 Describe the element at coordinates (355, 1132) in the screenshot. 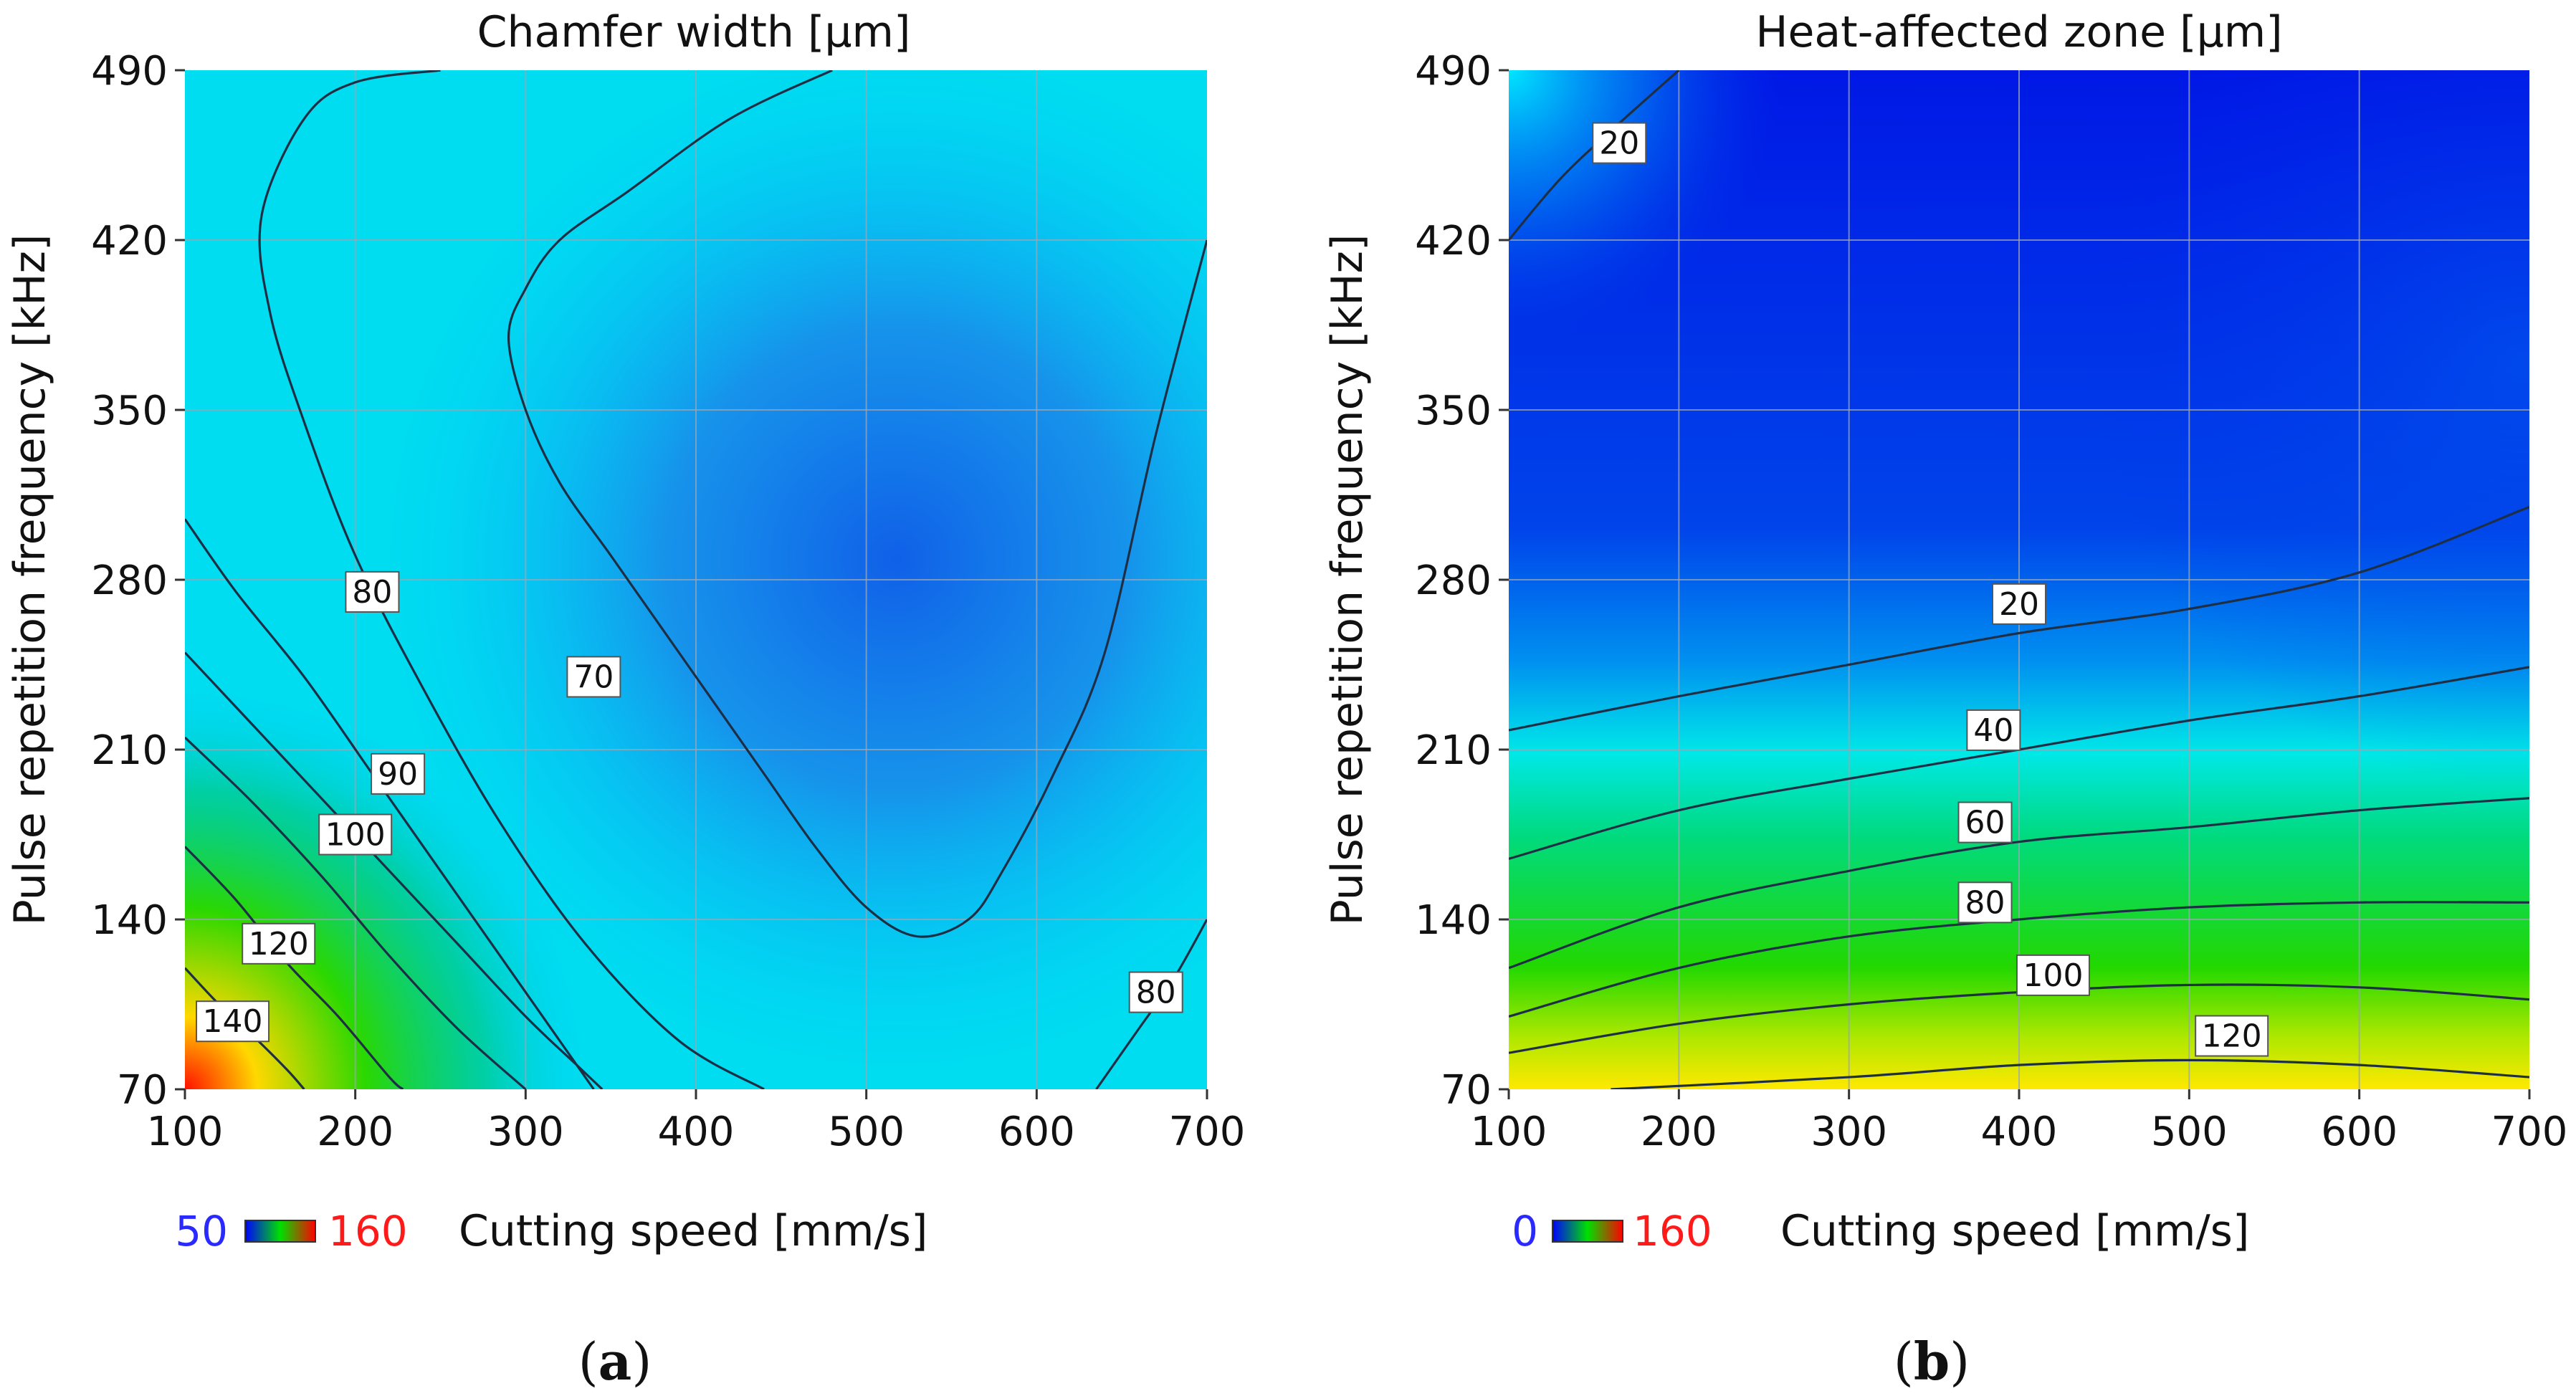

I see `panel-a-xtick-200: 200` at that location.